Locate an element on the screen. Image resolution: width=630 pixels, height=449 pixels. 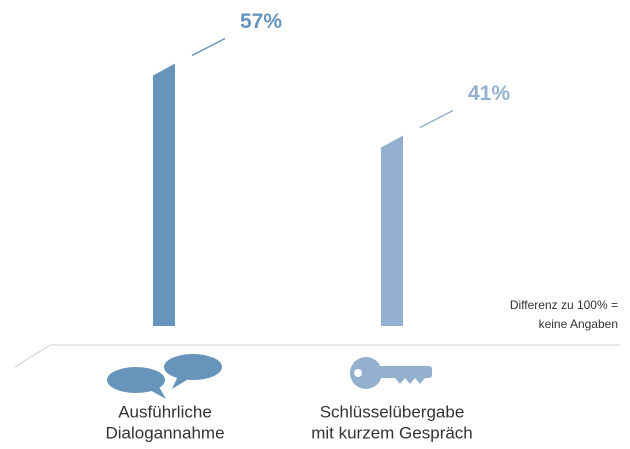
note: Differenz zu 100% = is located at coordinates (564, 305).